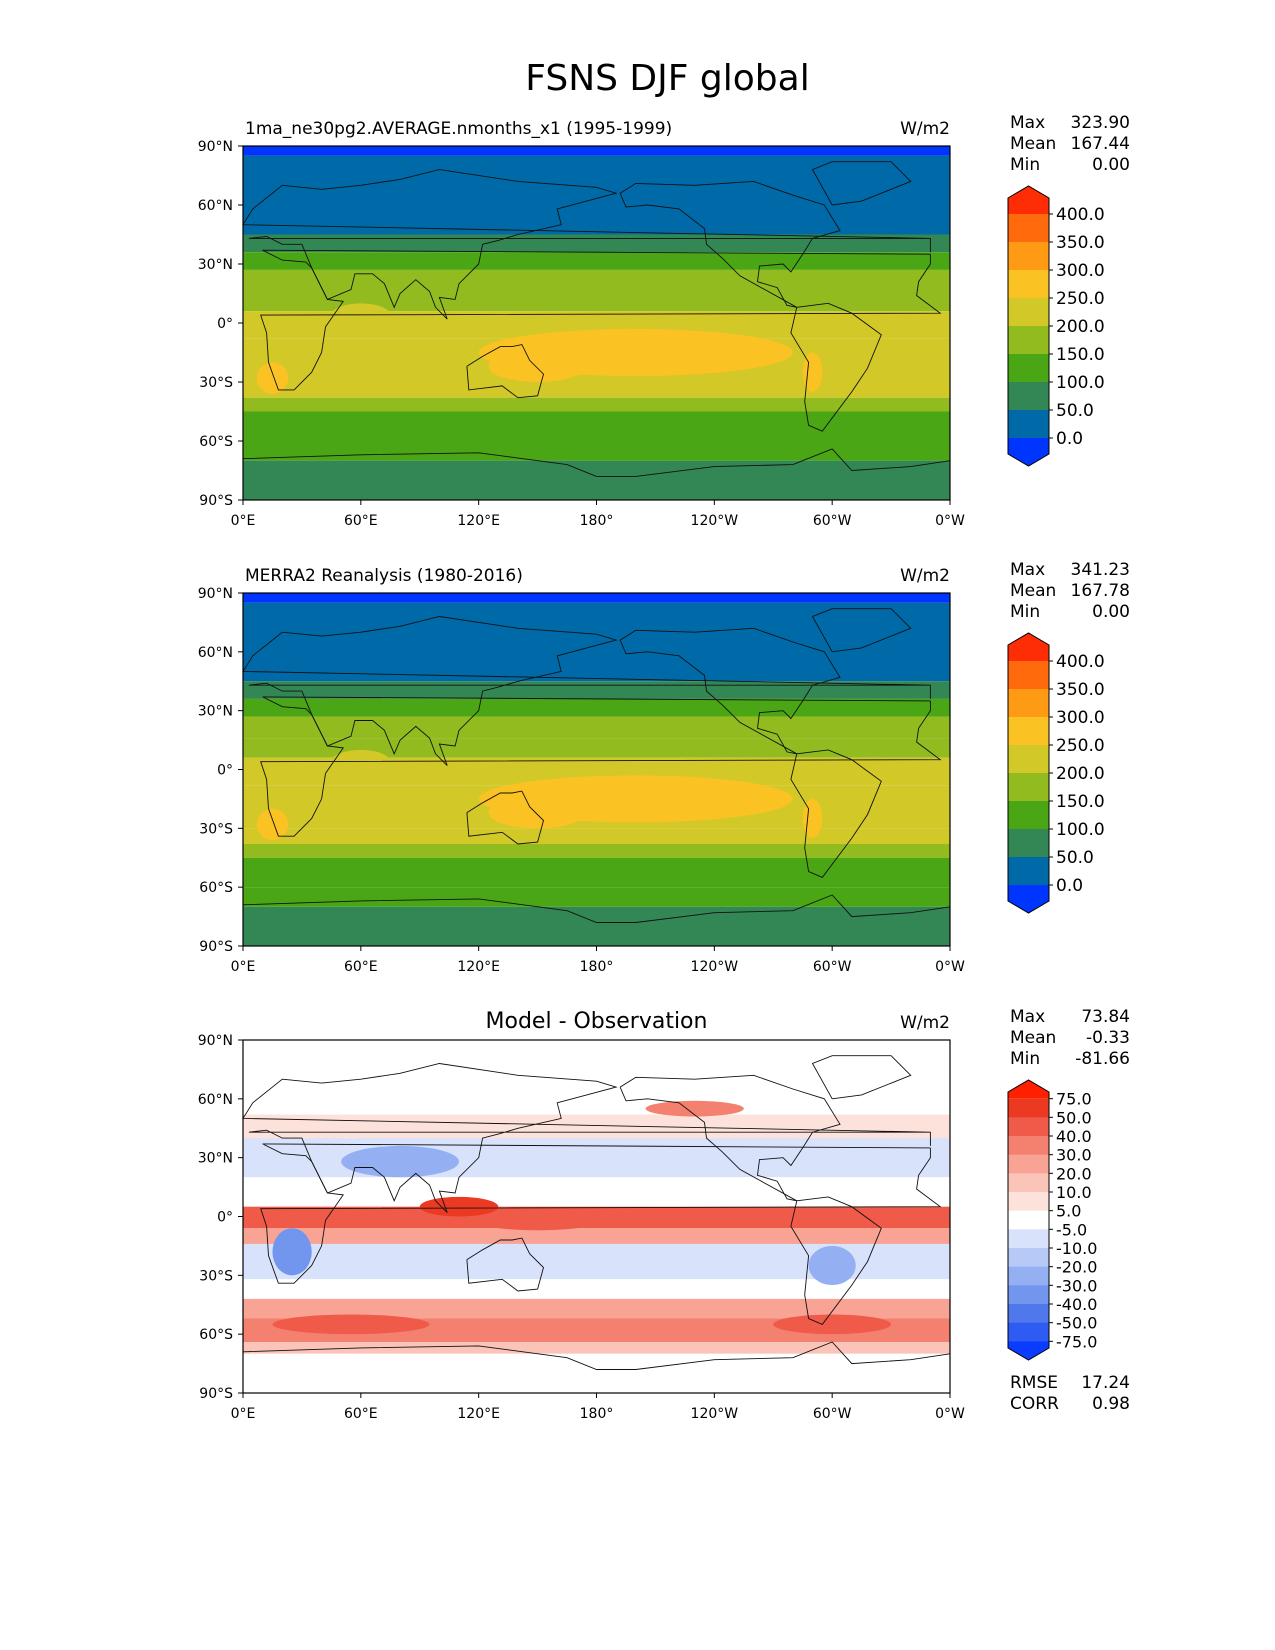 The height and width of the screenshot is (1650, 1275). Describe the element at coordinates (1034, 1383) in the screenshot. I see `stat-label-rmse: RMSE` at that location.